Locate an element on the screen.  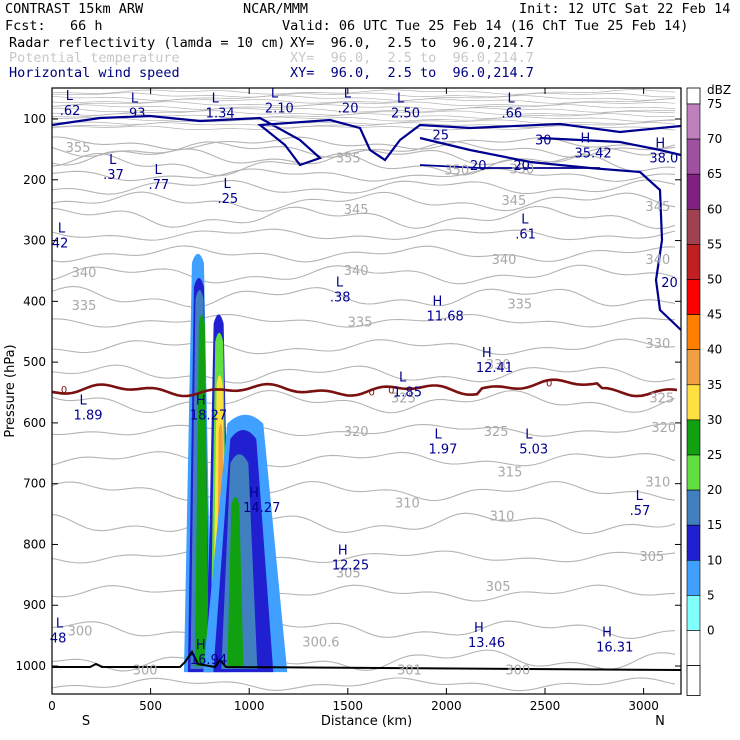
colorbar-label-55: 55 is located at coordinates (714, 244).